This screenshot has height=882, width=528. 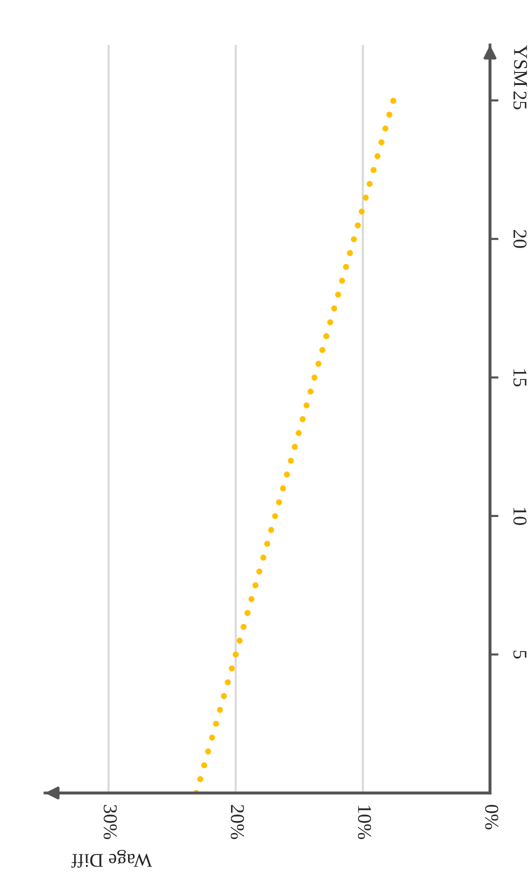 I want to click on y-tick-label: 15, so click(x=519, y=377).